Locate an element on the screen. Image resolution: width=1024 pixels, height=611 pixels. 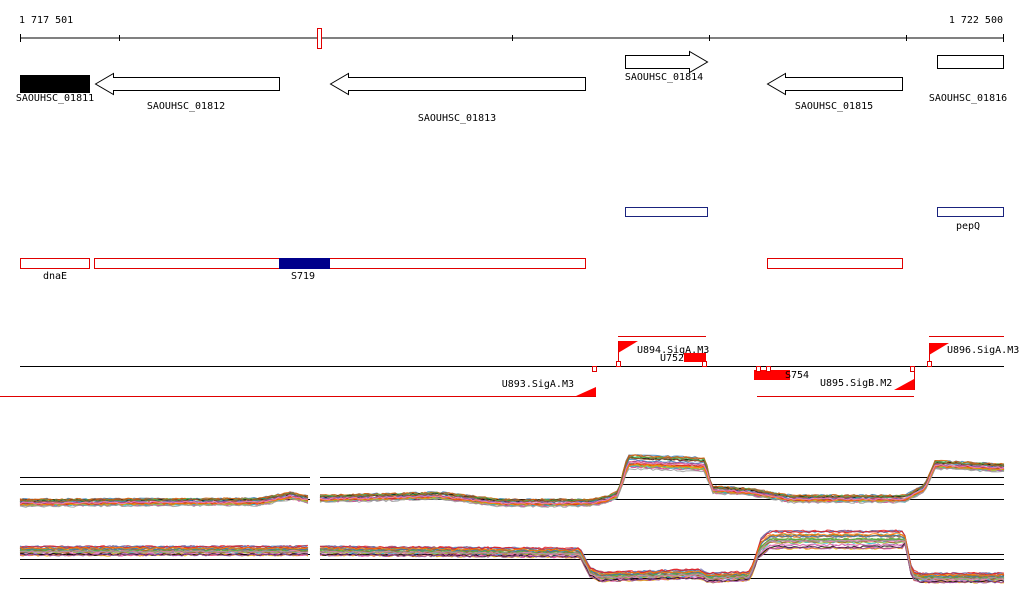
coordinate-ruler: 1 717 501 1 722 500 is located at coordinates (511, 32).